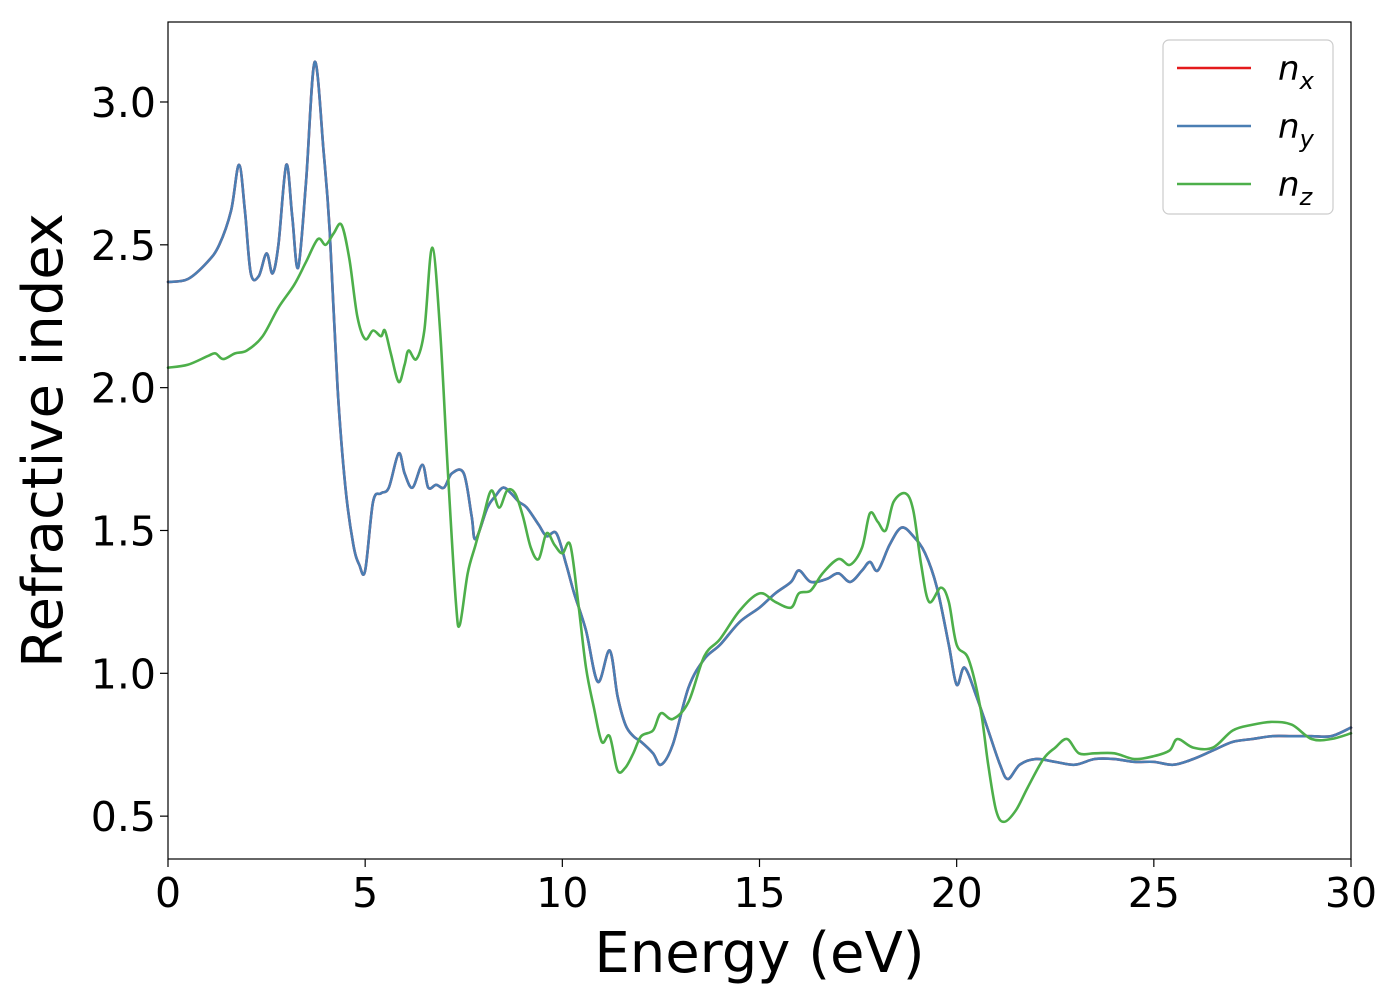 The height and width of the screenshot is (1000, 1400). I want to click on y-tick-label: 1.5, so click(123, 531).